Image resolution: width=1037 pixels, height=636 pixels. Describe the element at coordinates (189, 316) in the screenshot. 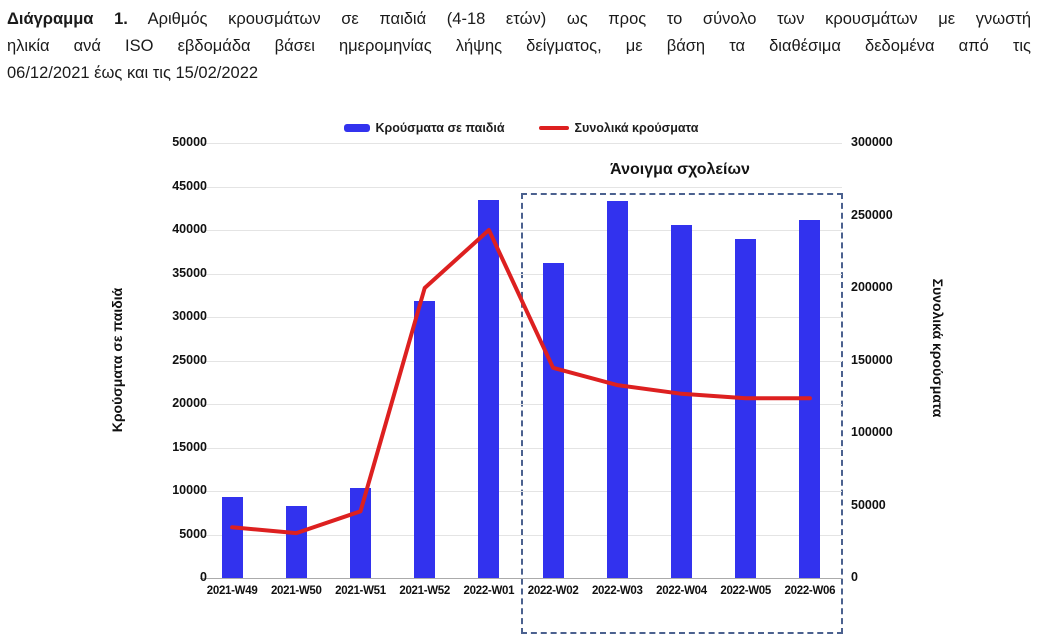

I see `left-axis-tick-label: 30000` at that location.